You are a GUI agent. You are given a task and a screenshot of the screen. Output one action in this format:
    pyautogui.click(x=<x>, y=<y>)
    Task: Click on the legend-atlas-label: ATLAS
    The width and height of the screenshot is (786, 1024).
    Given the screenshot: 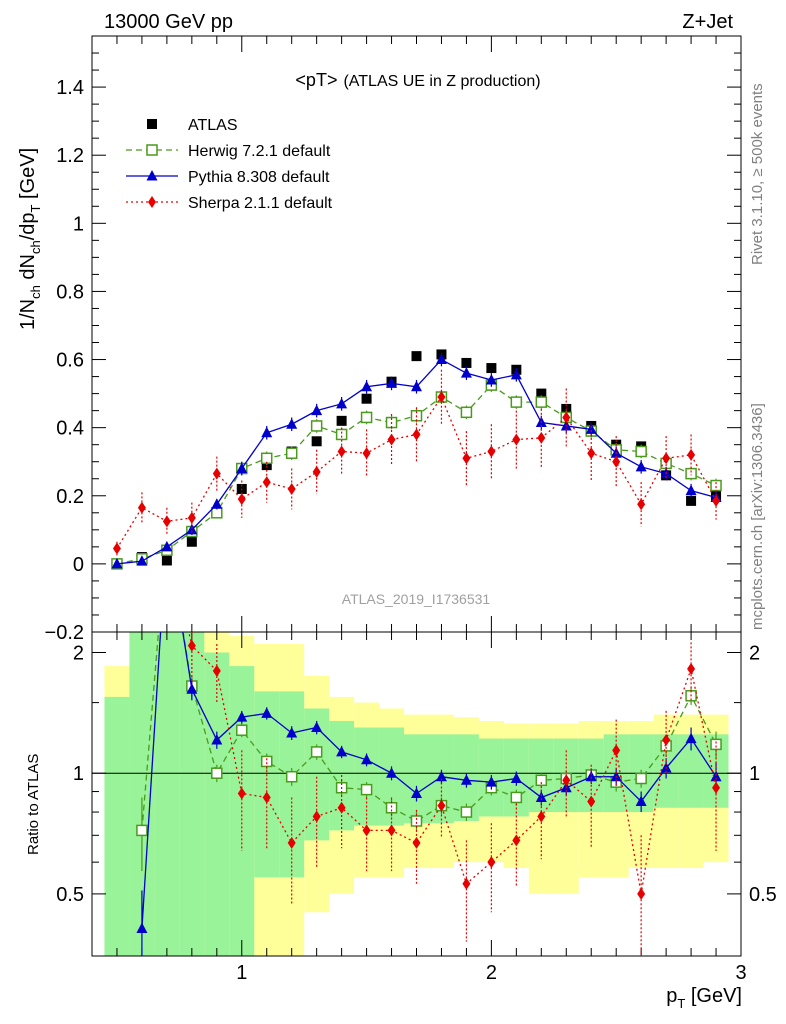 What is the action you would take?
    pyautogui.click(x=213, y=125)
    